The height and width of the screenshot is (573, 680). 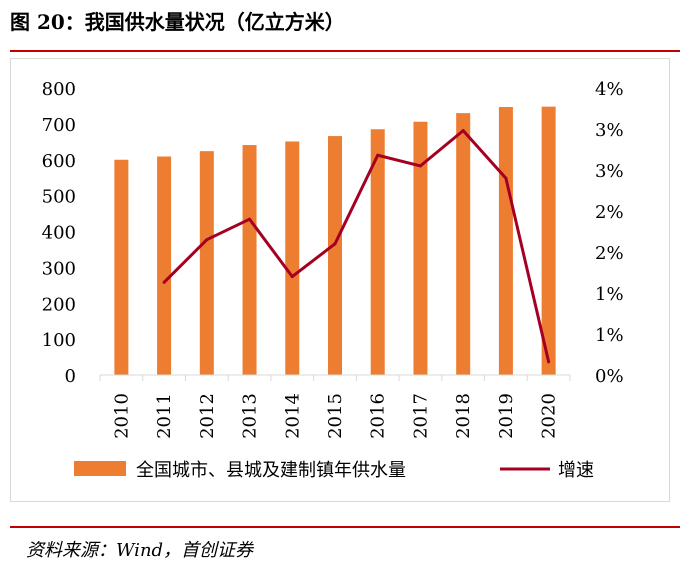 I want to click on x-tick-label: 2016, so click(x=378, y=416).